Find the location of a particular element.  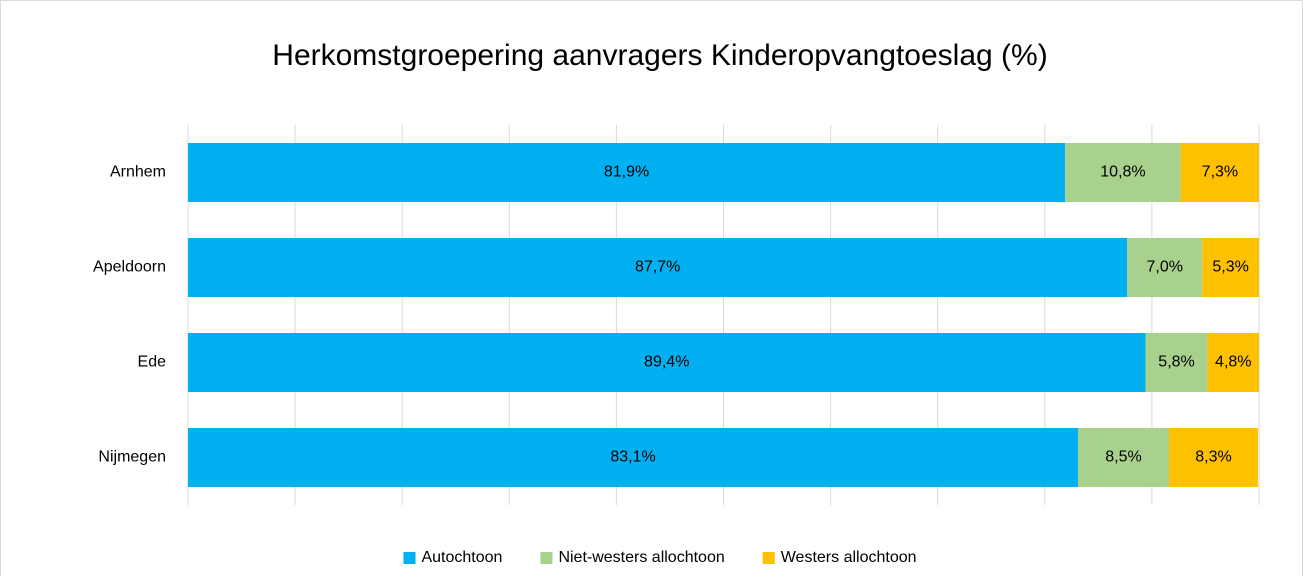

data-label: 8,3% is located at coordinates (1213, 457).